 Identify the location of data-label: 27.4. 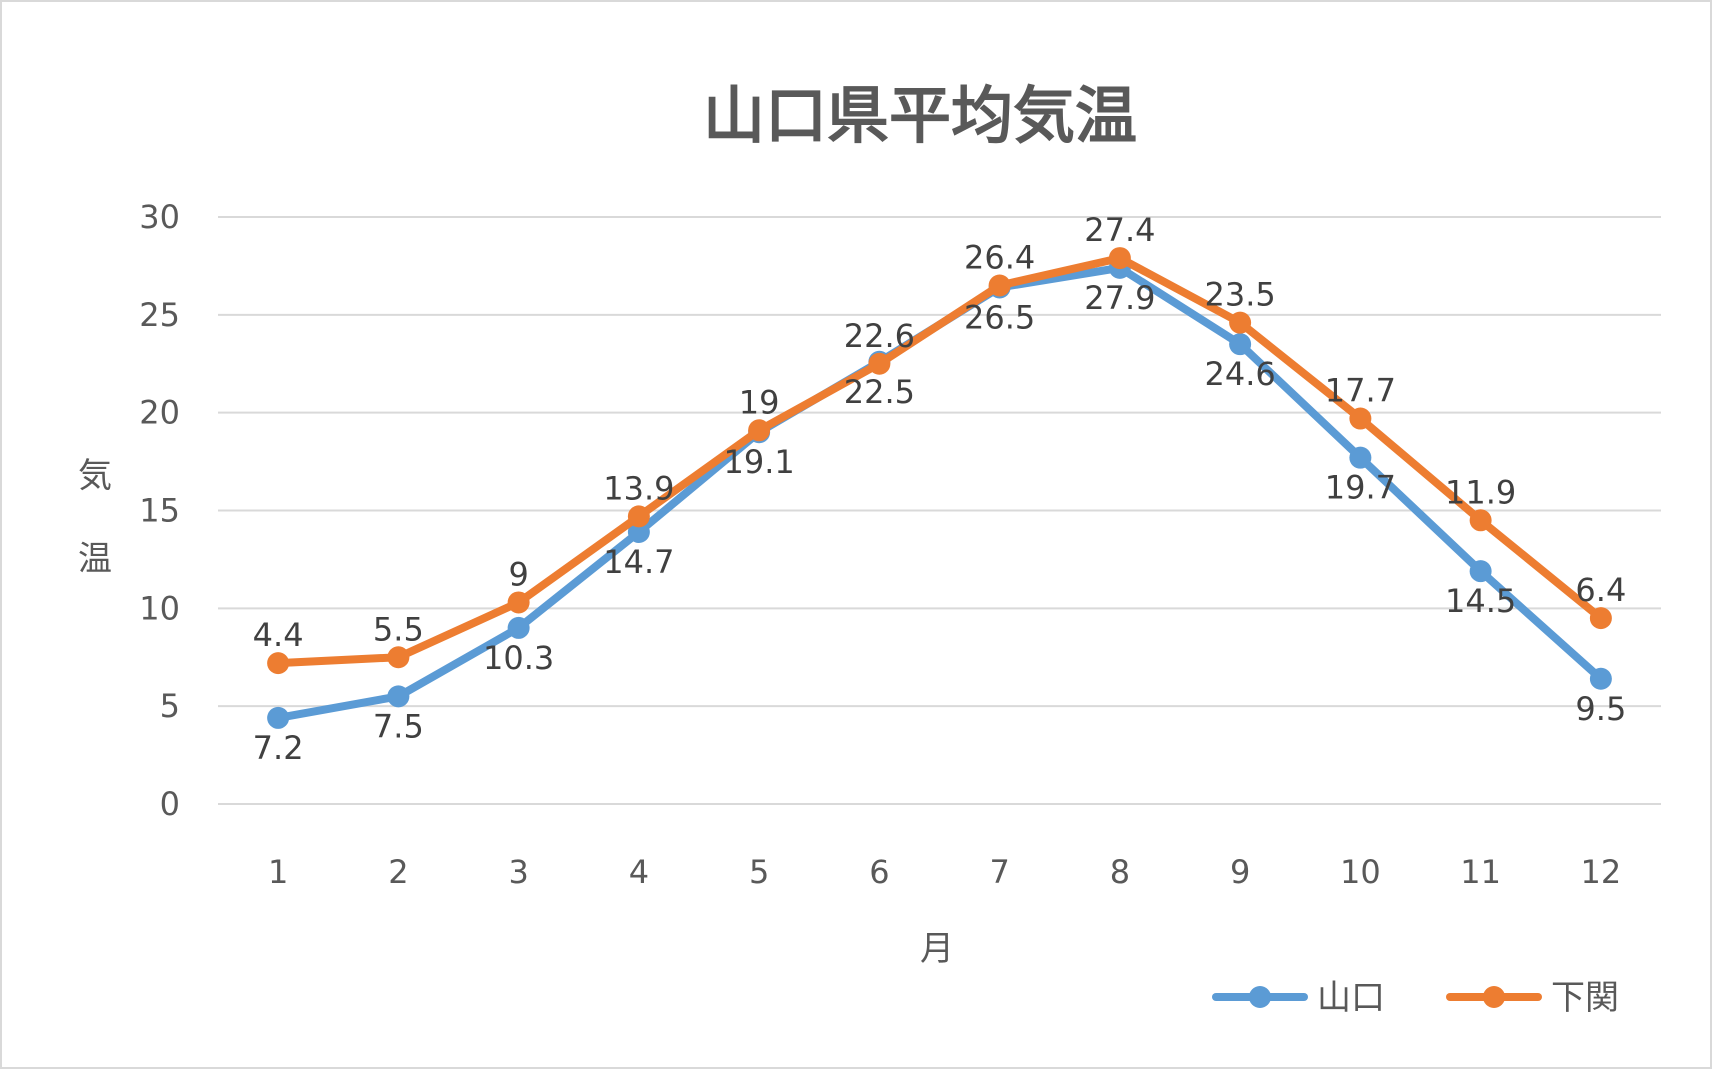
(1119, 230).